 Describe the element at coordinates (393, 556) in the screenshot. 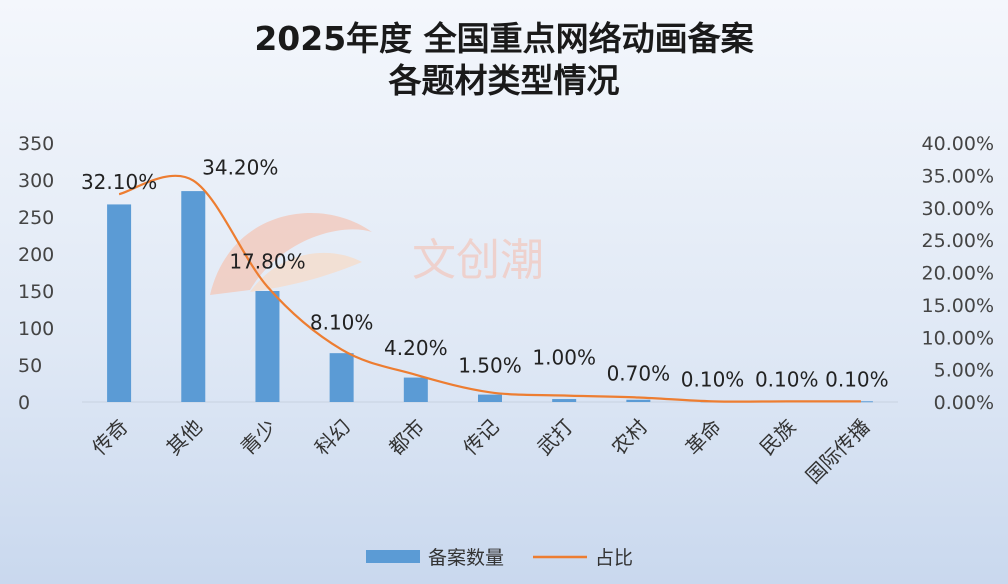

I see `legend-swatch-bar` at that location.